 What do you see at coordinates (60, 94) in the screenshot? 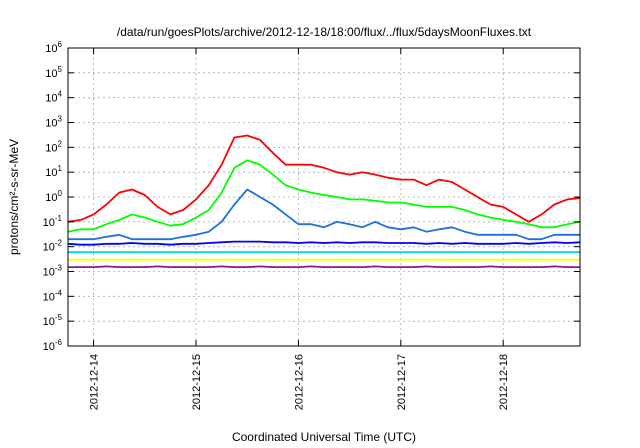
I see `y-tick-exponent: 4` at bounding box center [60, 94].